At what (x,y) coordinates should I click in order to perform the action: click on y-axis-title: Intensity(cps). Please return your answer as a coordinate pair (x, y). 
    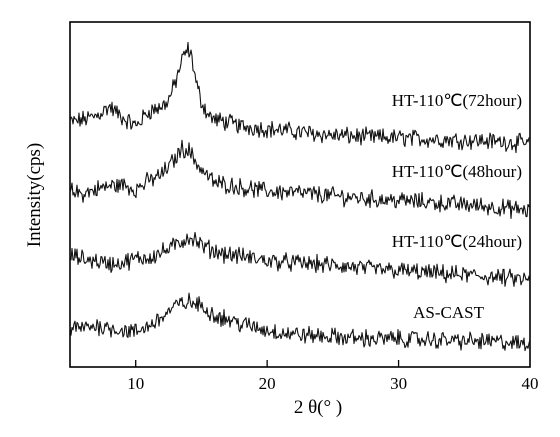
    Looking at the image, I should click on (34, 195).